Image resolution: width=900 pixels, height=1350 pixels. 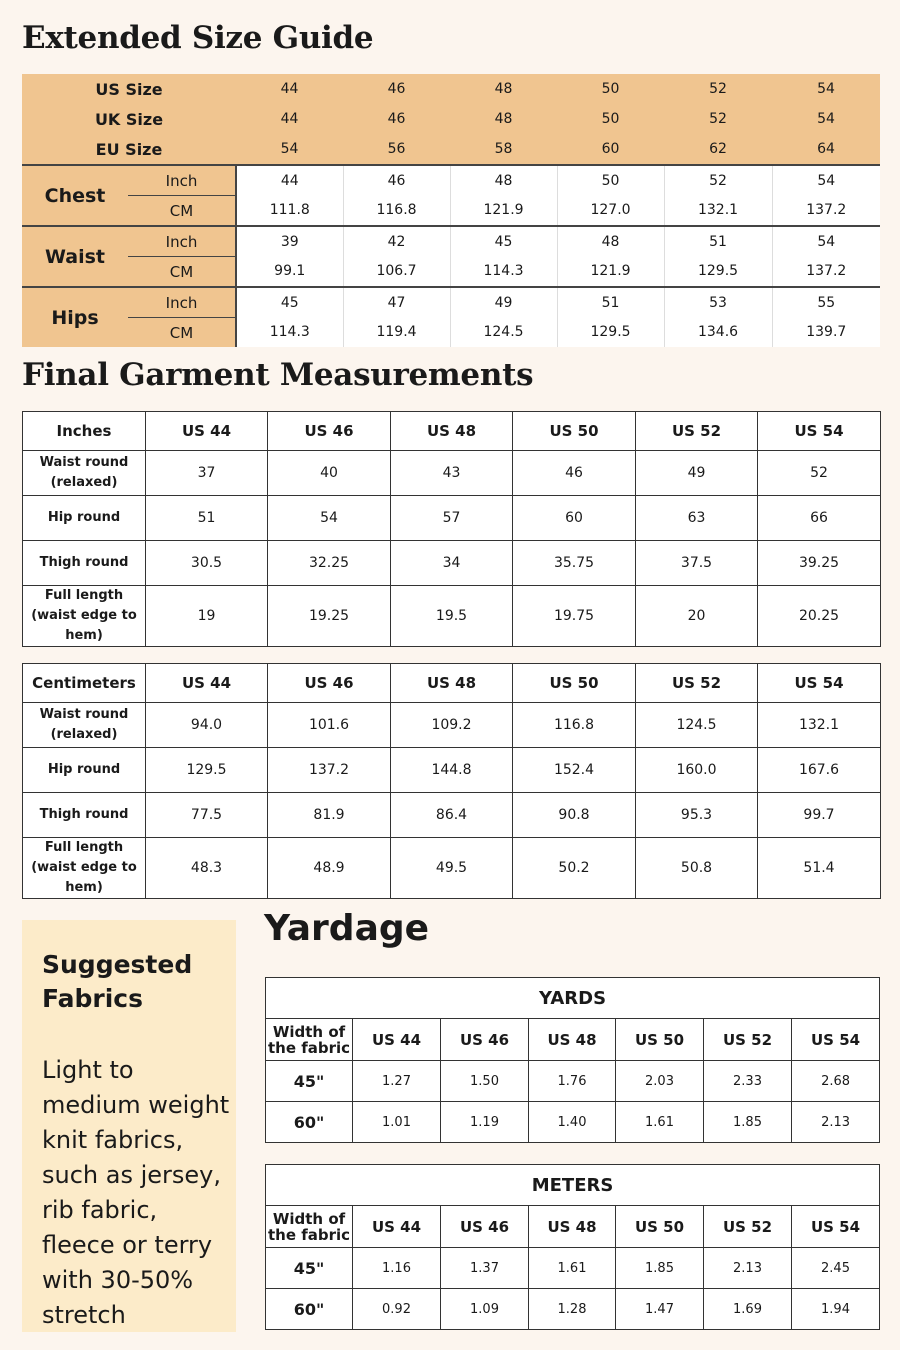 What do you see at coordinates (451, 868) in the screenshot?
I see `table-cell: 49.5` at bounding box center [451, 868].